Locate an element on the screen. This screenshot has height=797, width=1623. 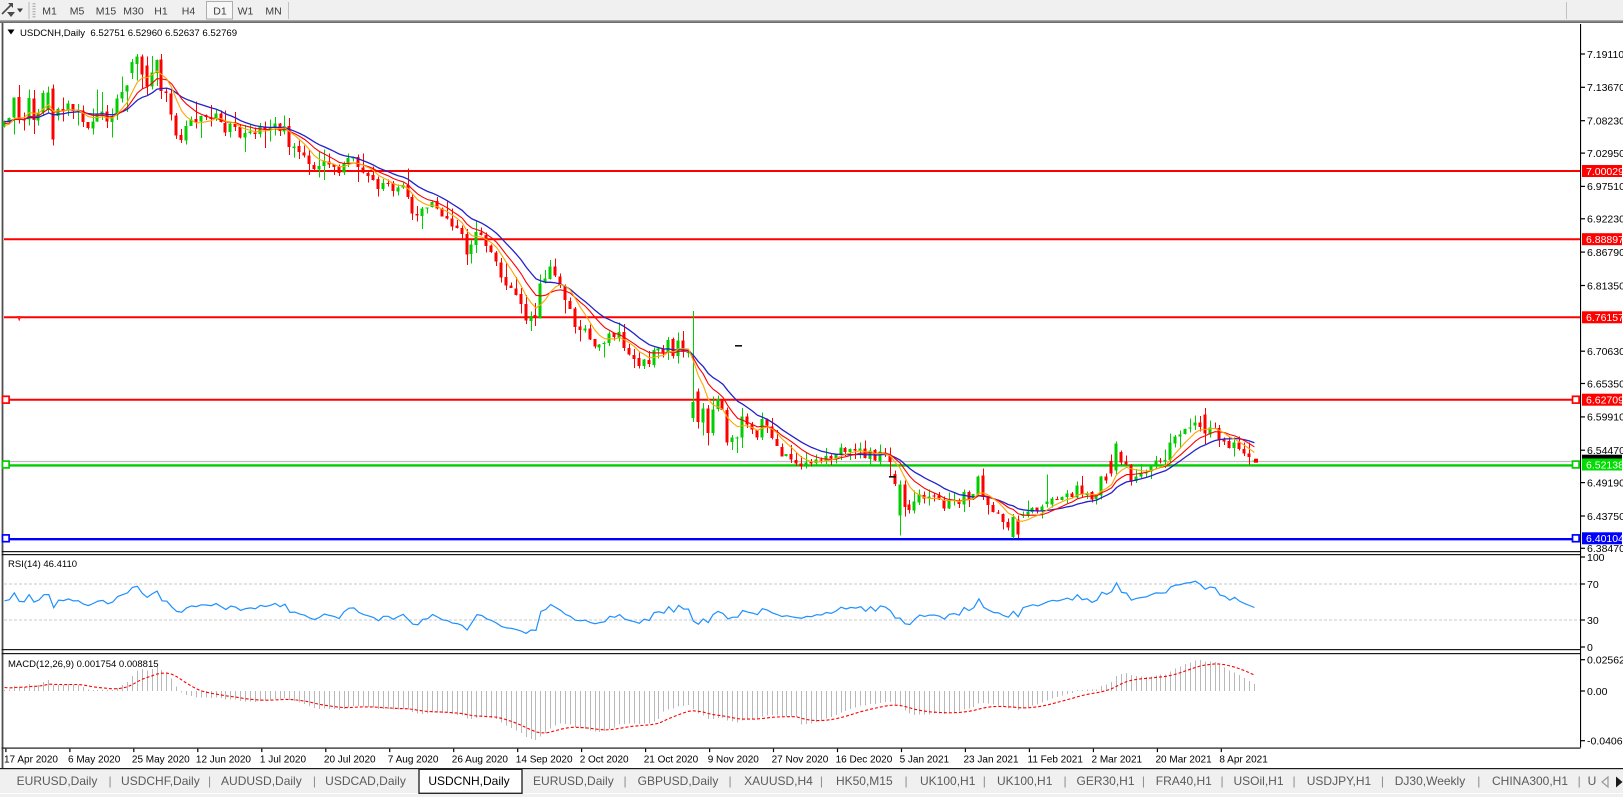
svg-text: 6.43750 is located at coordinates (1605, 517).